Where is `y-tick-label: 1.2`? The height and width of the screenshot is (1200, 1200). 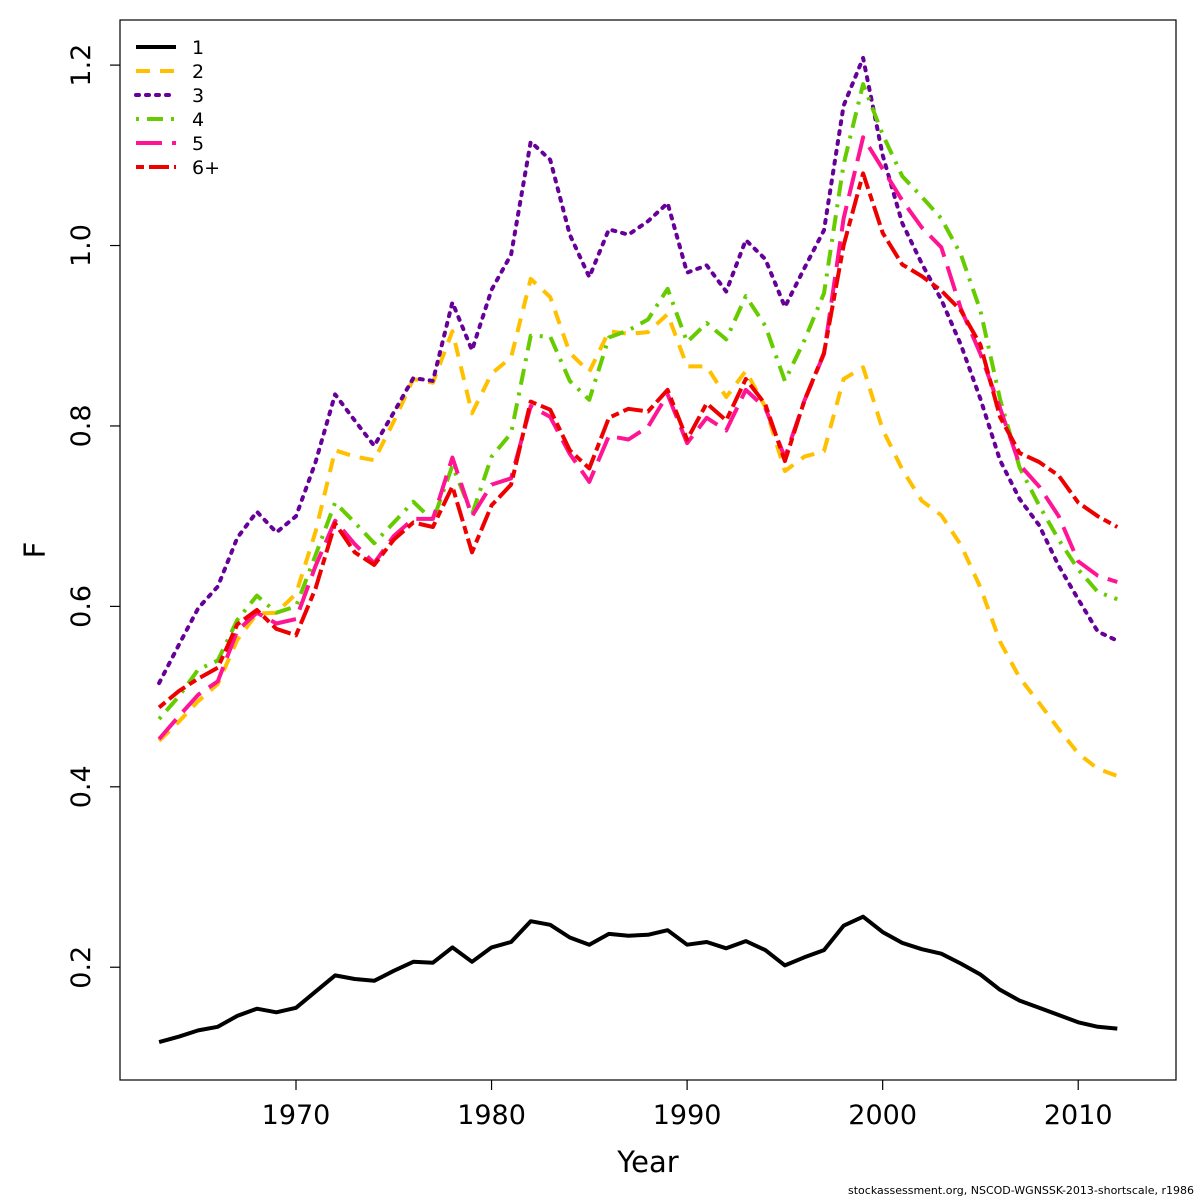
y-tick-label: 1.2 is located at coordinates (81, 65).